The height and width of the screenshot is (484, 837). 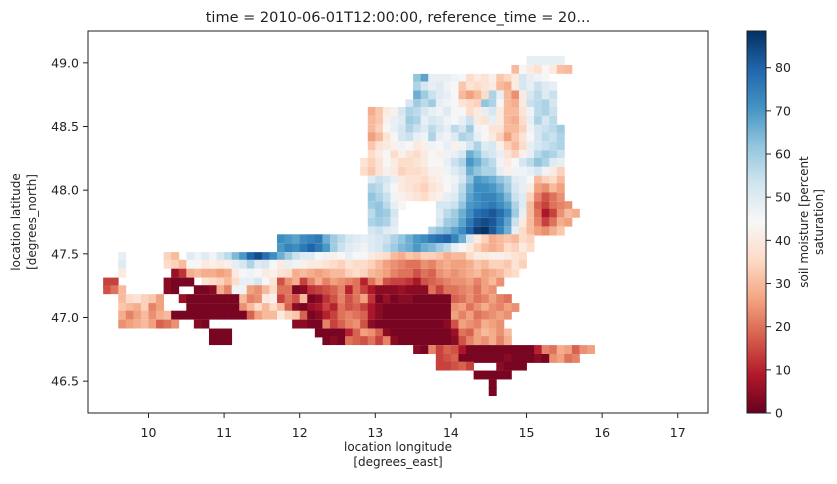 I want to click on colorbar-tick-label: 50, so click(x=783, y=197).